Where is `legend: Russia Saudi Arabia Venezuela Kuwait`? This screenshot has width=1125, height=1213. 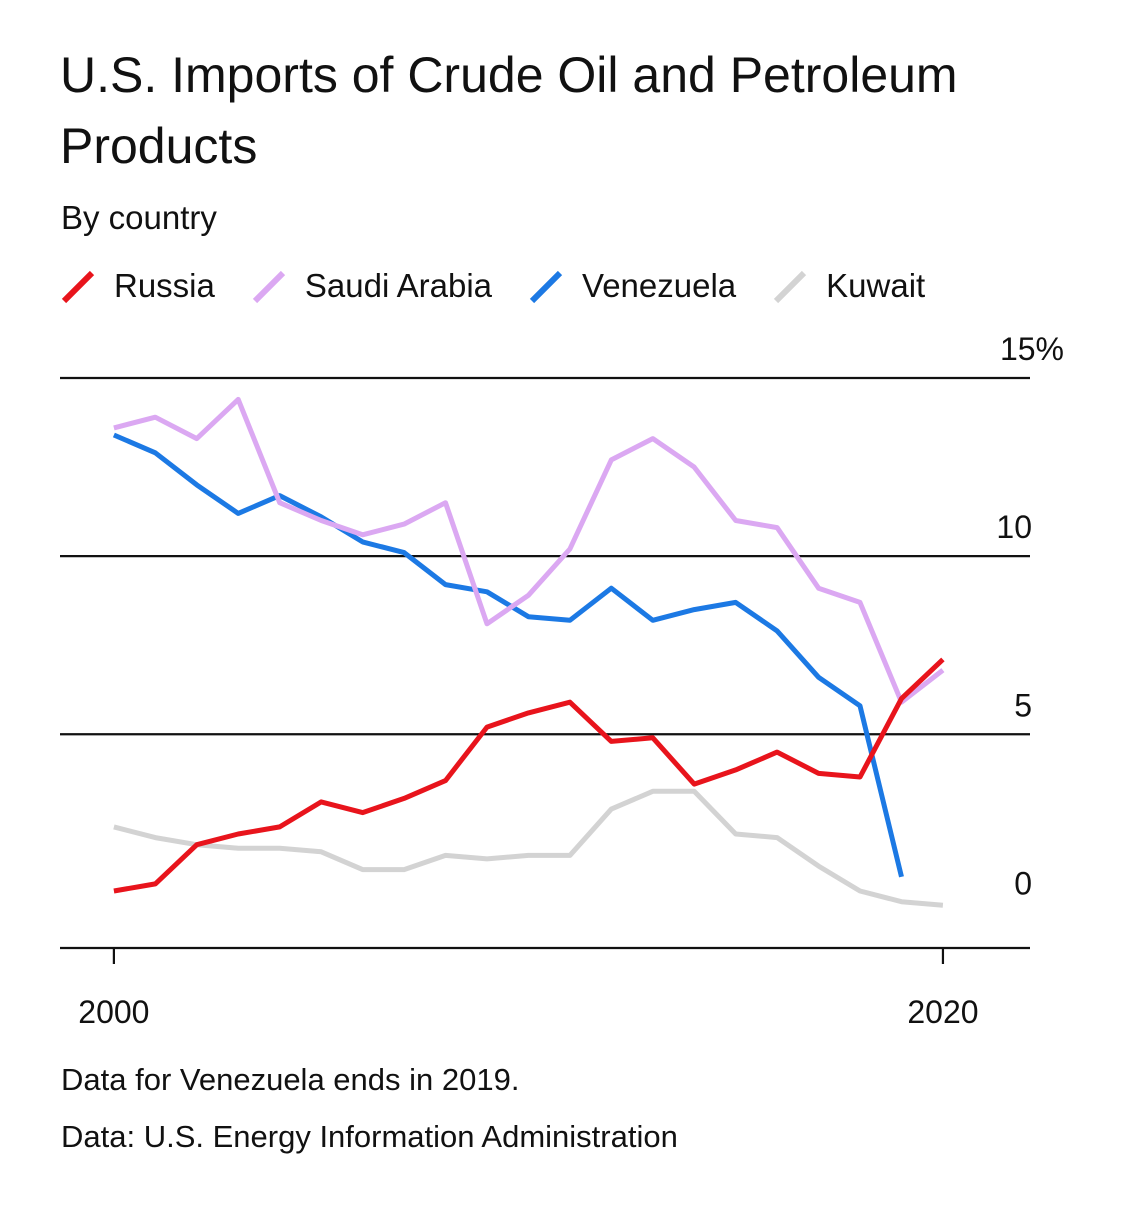
legend: Russia Saudi Arabia Venezuela Kuwait is located at coordinates (508, 286).